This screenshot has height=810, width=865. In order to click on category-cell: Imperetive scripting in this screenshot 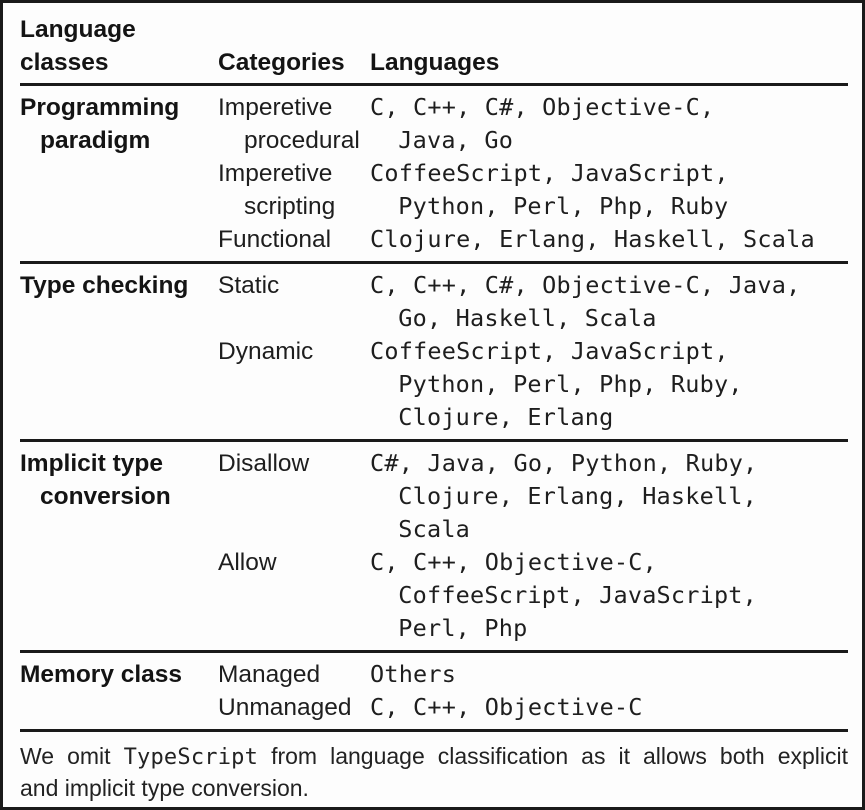, I will do `click(294, 190)`.